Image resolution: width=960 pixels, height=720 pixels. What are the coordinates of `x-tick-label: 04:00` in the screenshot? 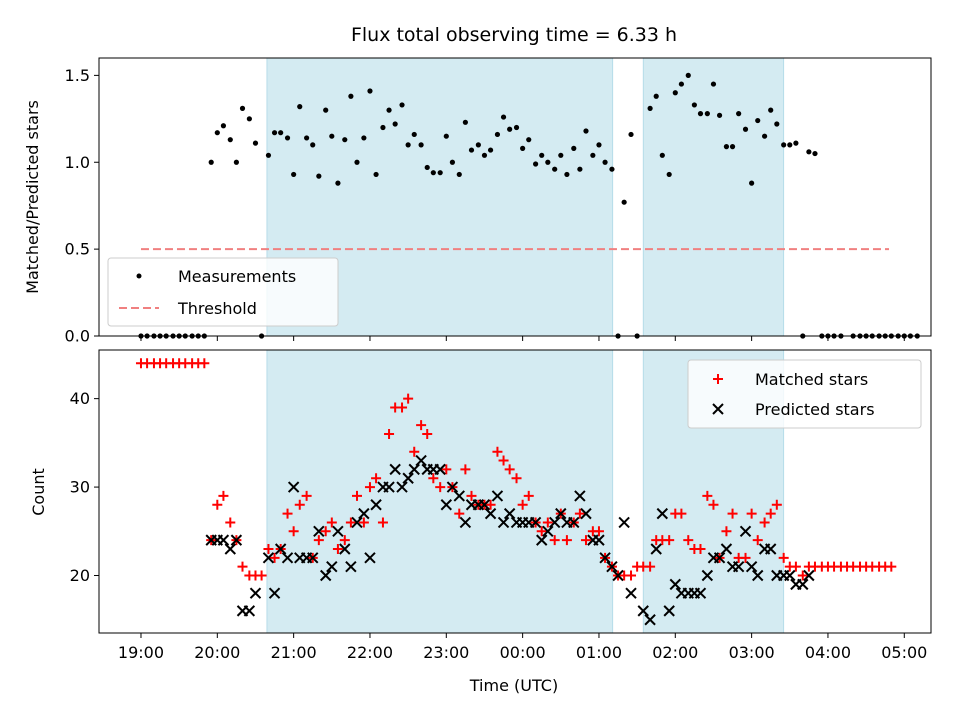 It's located at (828, 652).